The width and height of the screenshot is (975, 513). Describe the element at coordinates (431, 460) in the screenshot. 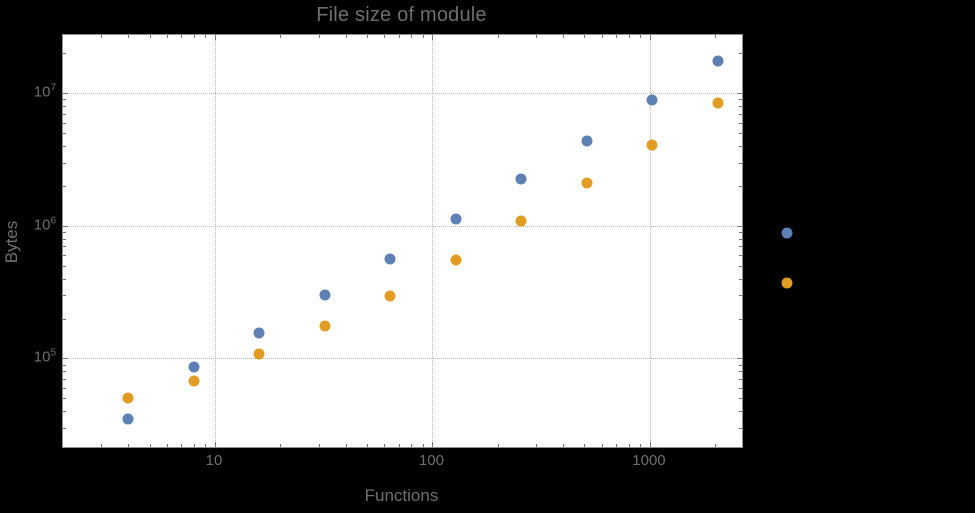

I see `x-tick-label: 100` at that location.